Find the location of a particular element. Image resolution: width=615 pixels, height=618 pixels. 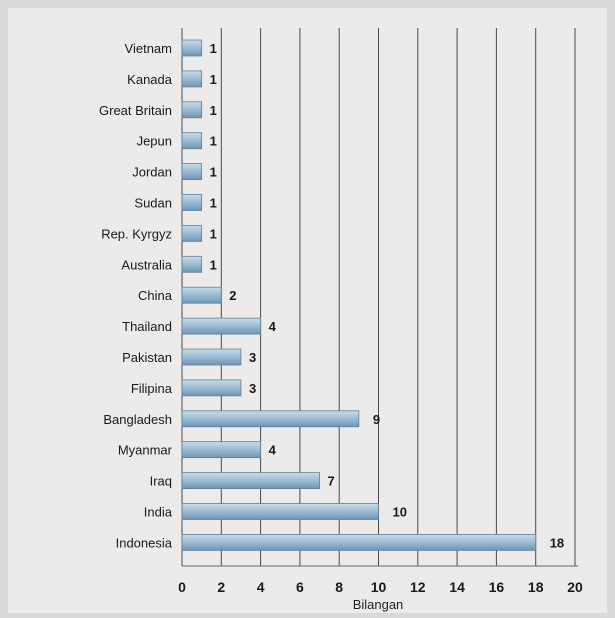

bar-sudan is located at coordinates (192, 202).